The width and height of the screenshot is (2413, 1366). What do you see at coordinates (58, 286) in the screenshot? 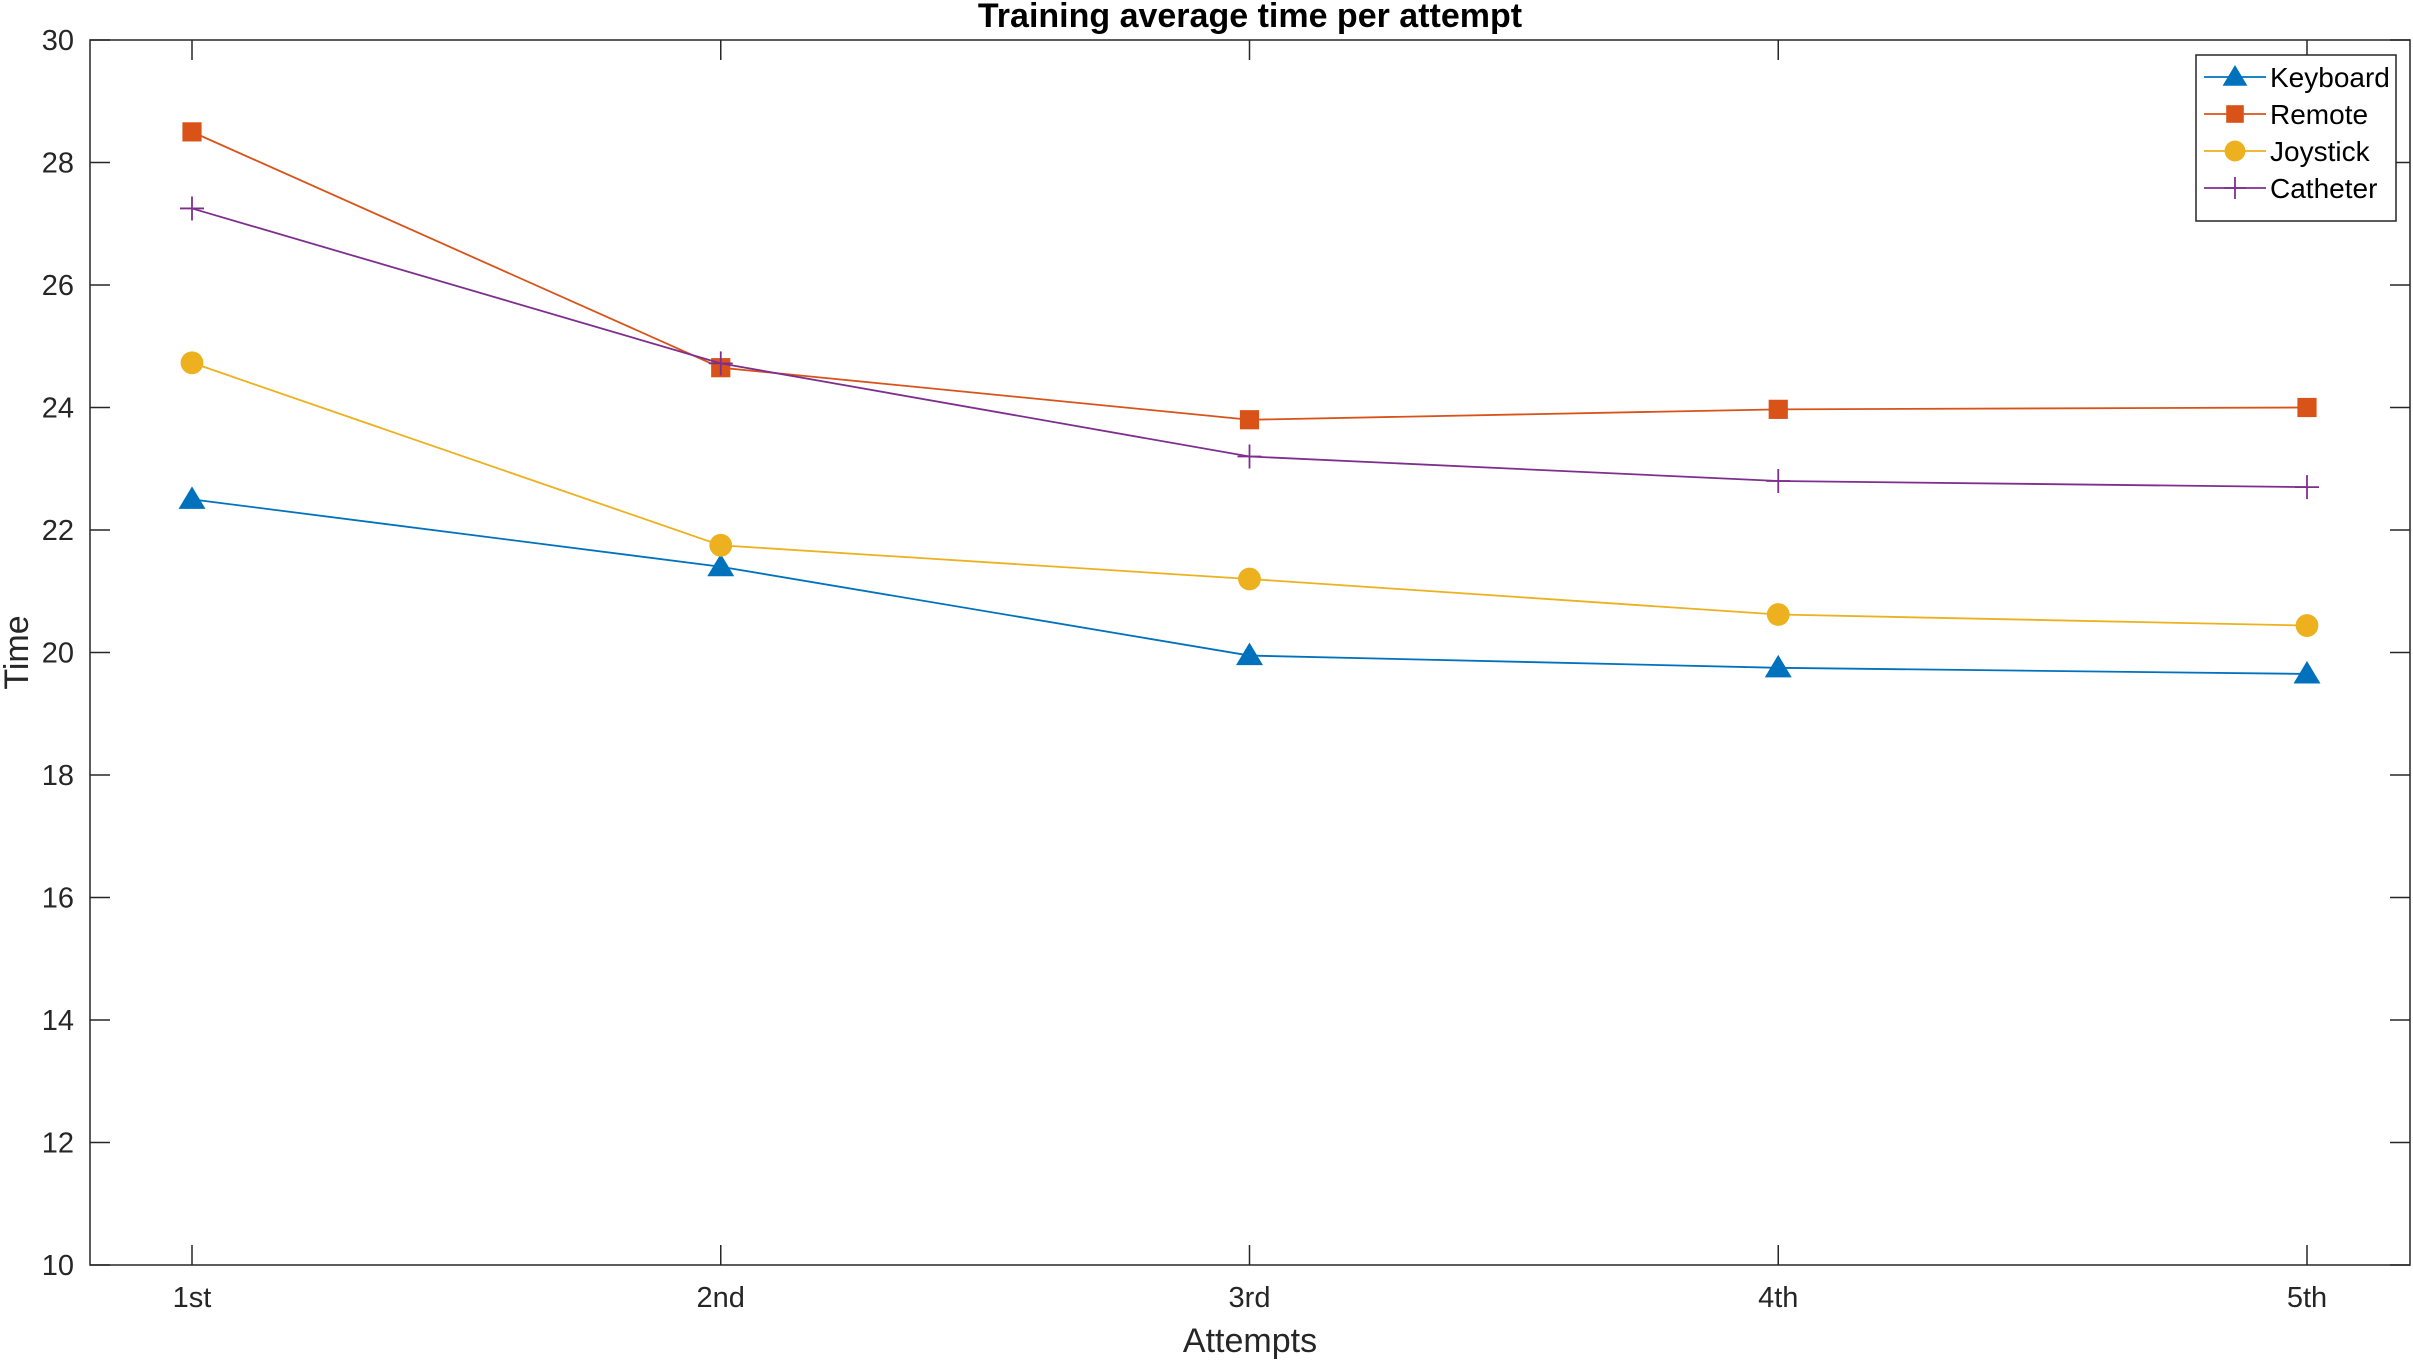
I see `y-tick-label: 26` at bounding box center [58, 286].